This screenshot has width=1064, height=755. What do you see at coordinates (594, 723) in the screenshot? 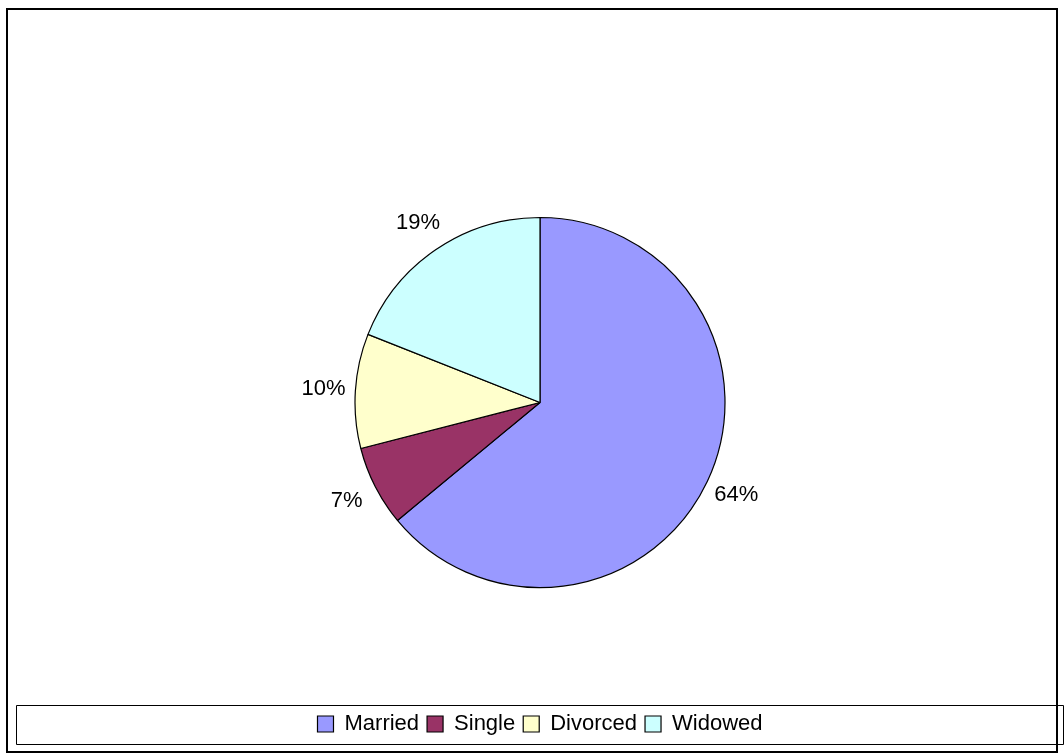
I see `legend-label: Divorced` at bounding box center [594, 723].